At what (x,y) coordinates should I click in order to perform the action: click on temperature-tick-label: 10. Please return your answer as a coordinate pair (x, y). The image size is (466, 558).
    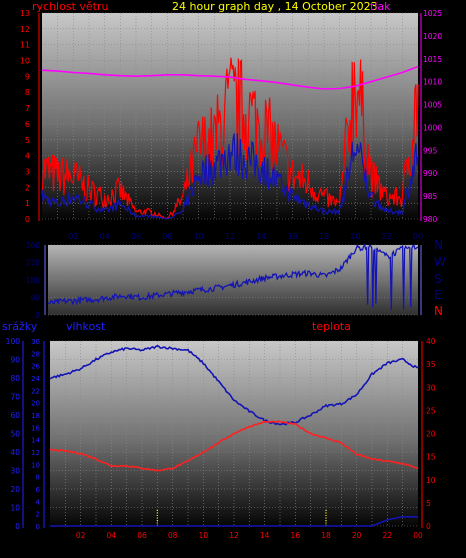
    Looking at the image, I should click on (431, 480).